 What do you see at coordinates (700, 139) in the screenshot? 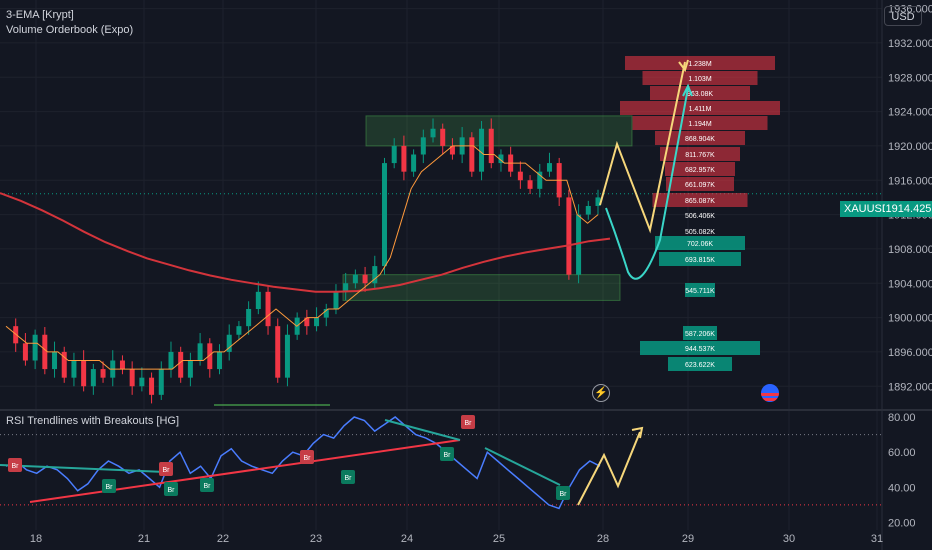
I see `ask-label-5: 868.904K` at bounding box center [700, 139].